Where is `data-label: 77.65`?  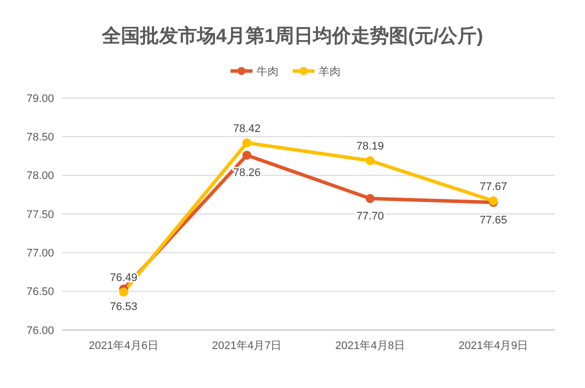 data-label: 77.65 is located at coordinates (494, 220).